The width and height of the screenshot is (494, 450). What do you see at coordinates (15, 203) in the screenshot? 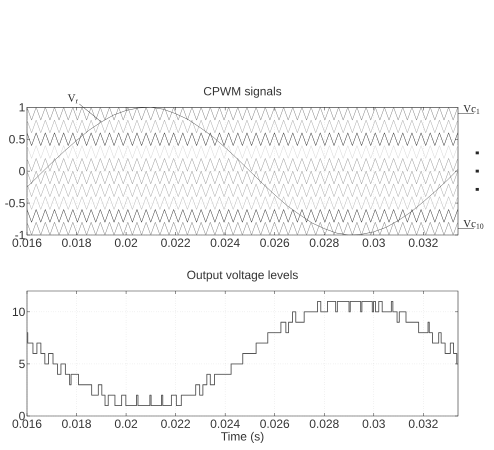
I see `y-tick-label: -0.5` at bounding box center [15, 203].